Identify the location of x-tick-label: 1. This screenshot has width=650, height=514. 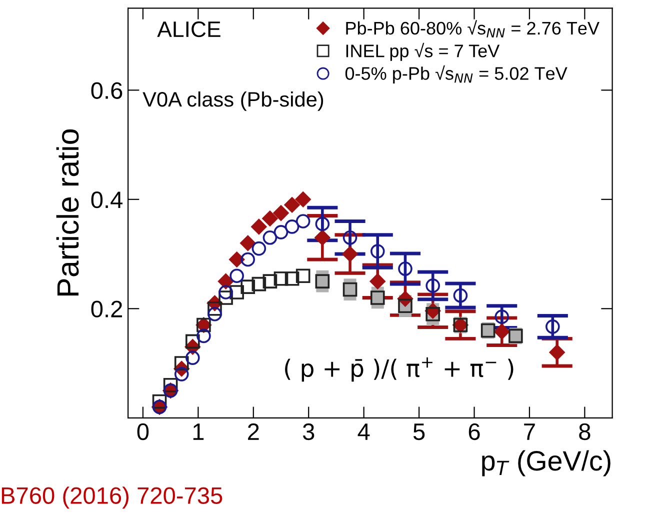
(198, 432).